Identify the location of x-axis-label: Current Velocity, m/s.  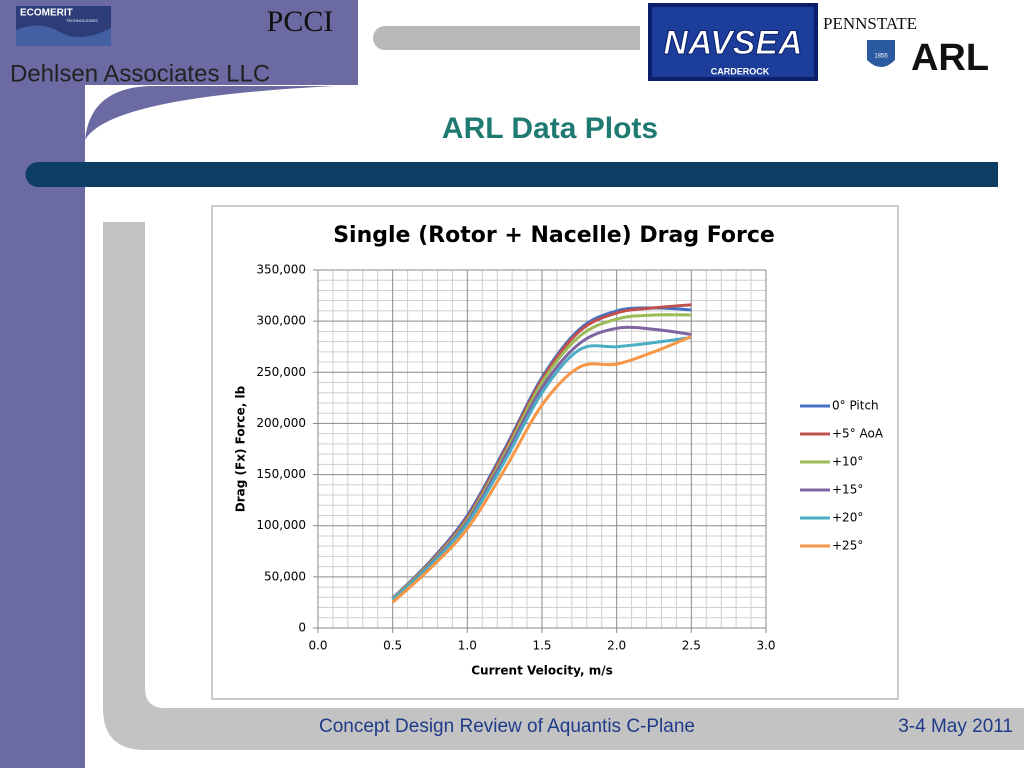
(542, 671).